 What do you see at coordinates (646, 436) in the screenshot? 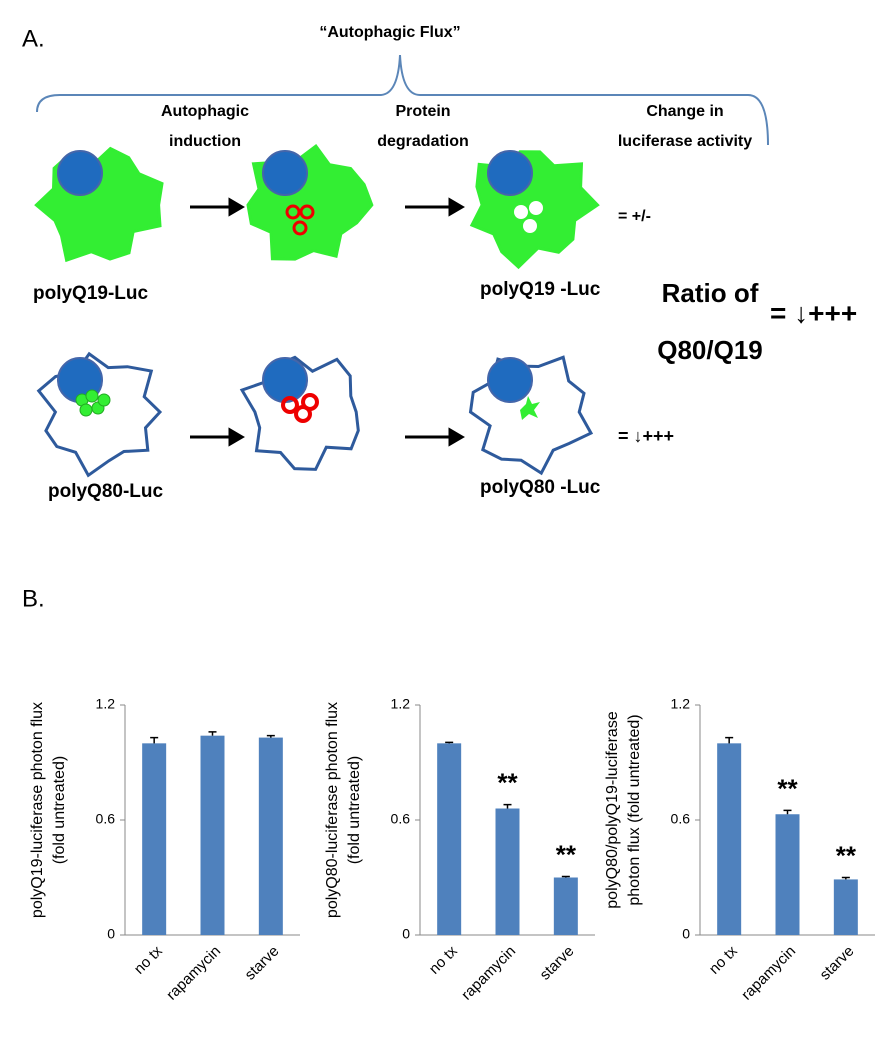
I see `result-label: = ↓+++` at bounding box center [646, 436].